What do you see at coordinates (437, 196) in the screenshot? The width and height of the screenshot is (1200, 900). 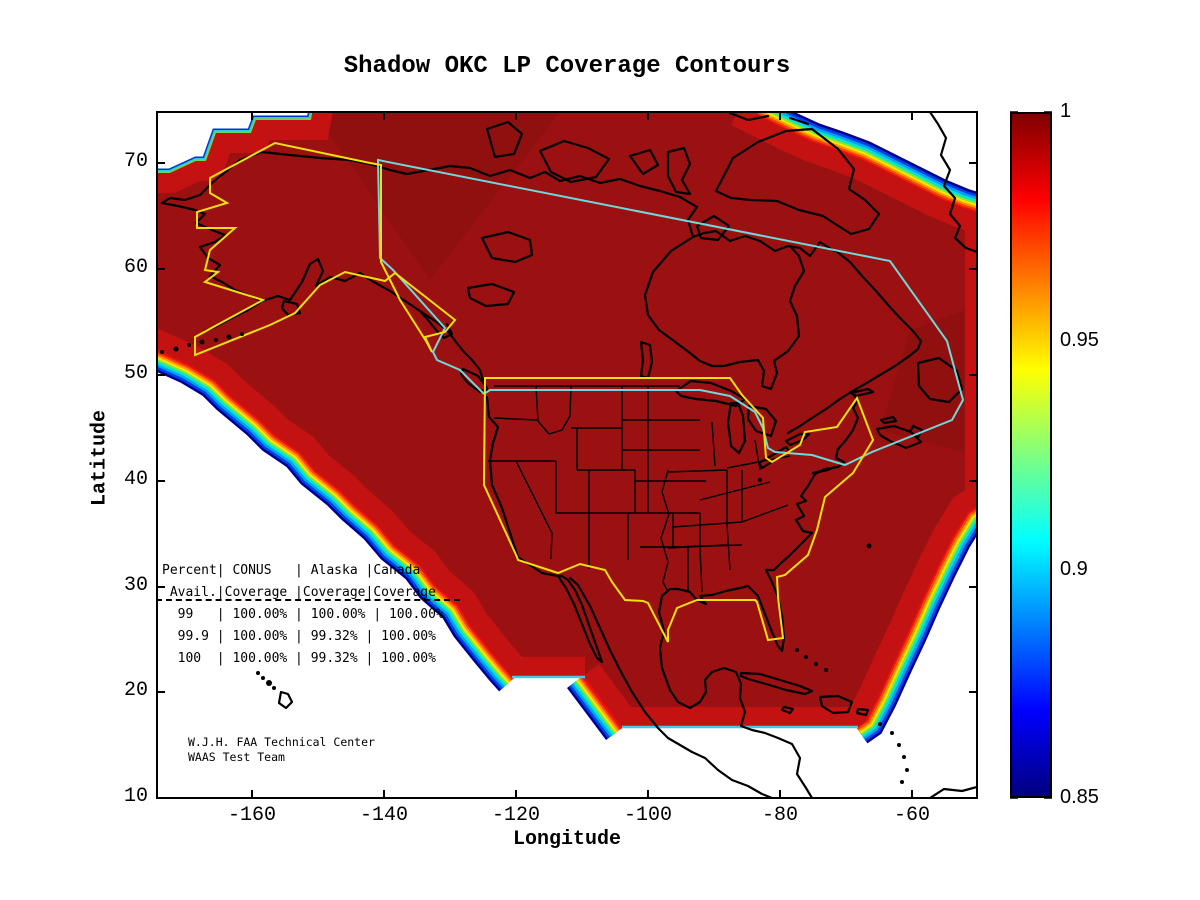 I see `coverage-facet` at bounding box center [437, 196].